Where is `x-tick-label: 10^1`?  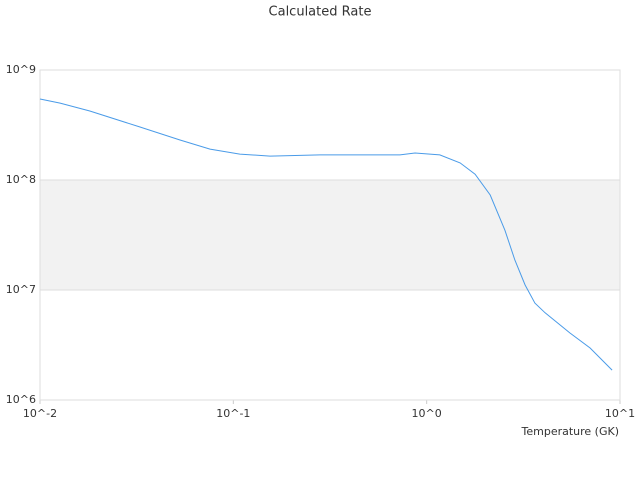
x-tick-label: 10^1 is located at coordinates (620, 413).